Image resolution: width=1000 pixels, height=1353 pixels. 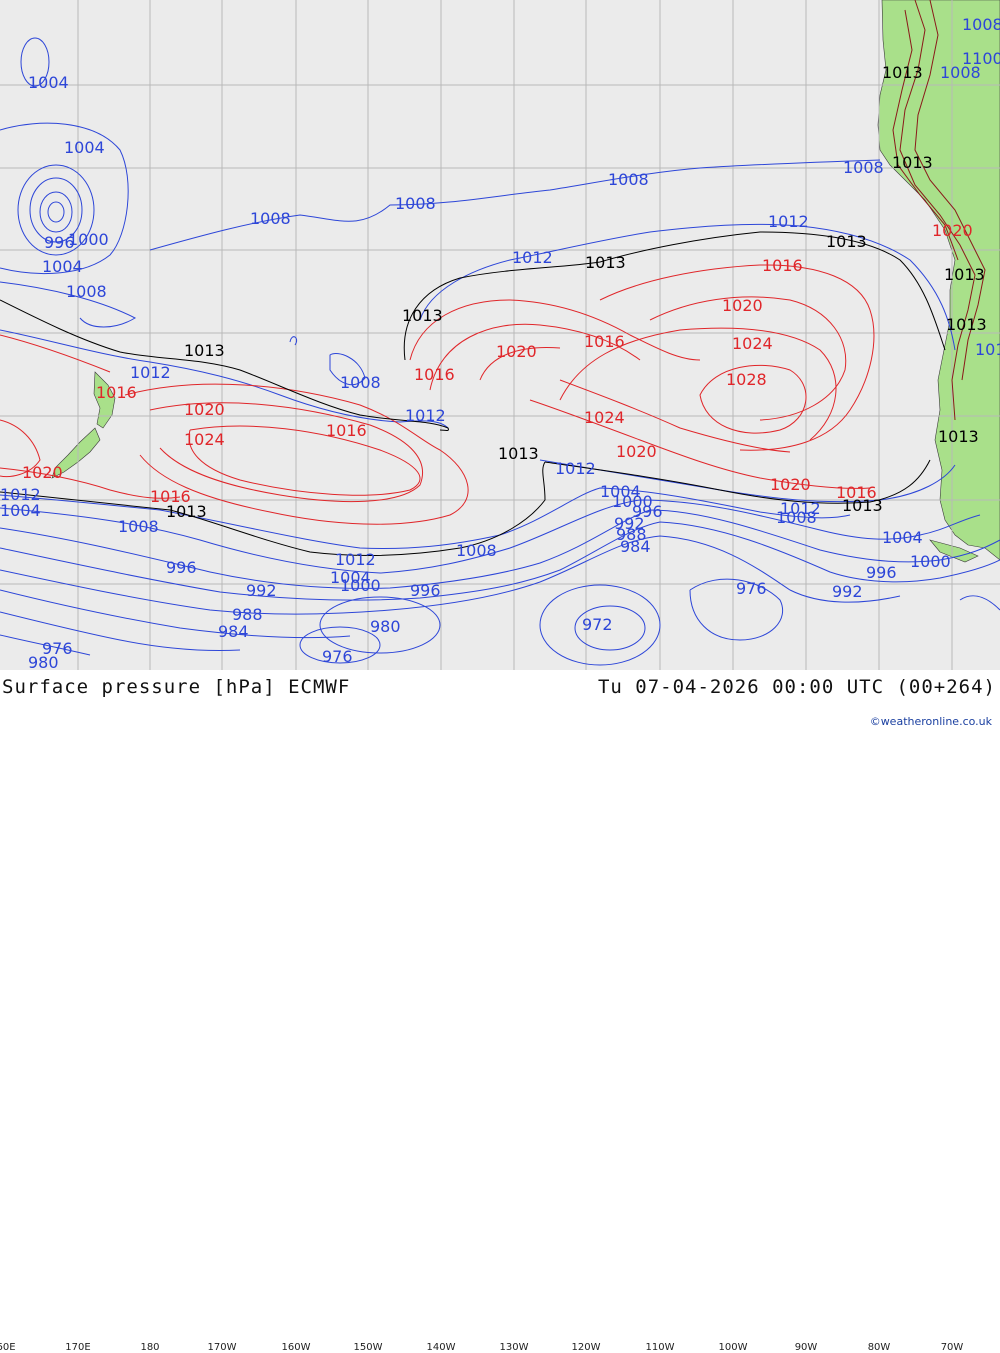 I want to click on longitude-label: 170E, so click(x=78, y=1347).